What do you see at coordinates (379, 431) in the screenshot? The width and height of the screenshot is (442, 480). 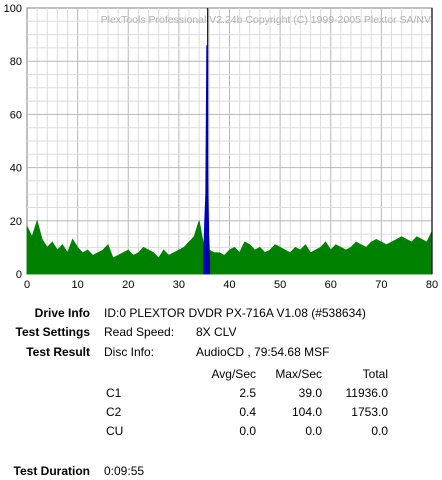 I see `row-cu-total: 0.0` at bounding box center [379, 431].